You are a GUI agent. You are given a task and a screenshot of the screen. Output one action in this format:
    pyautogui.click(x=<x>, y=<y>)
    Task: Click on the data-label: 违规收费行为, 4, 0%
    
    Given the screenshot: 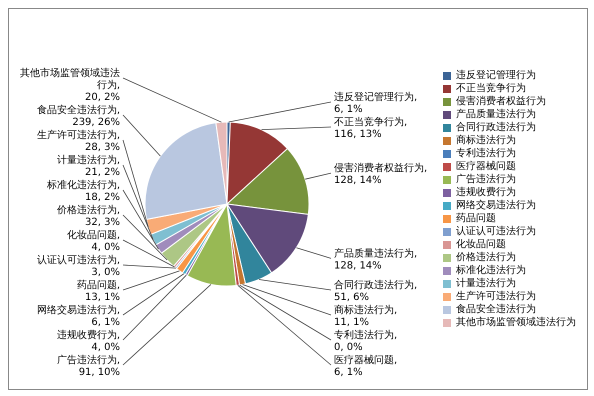 What is the action you would take?
    pyautogui.click(x=88, y=341)
    